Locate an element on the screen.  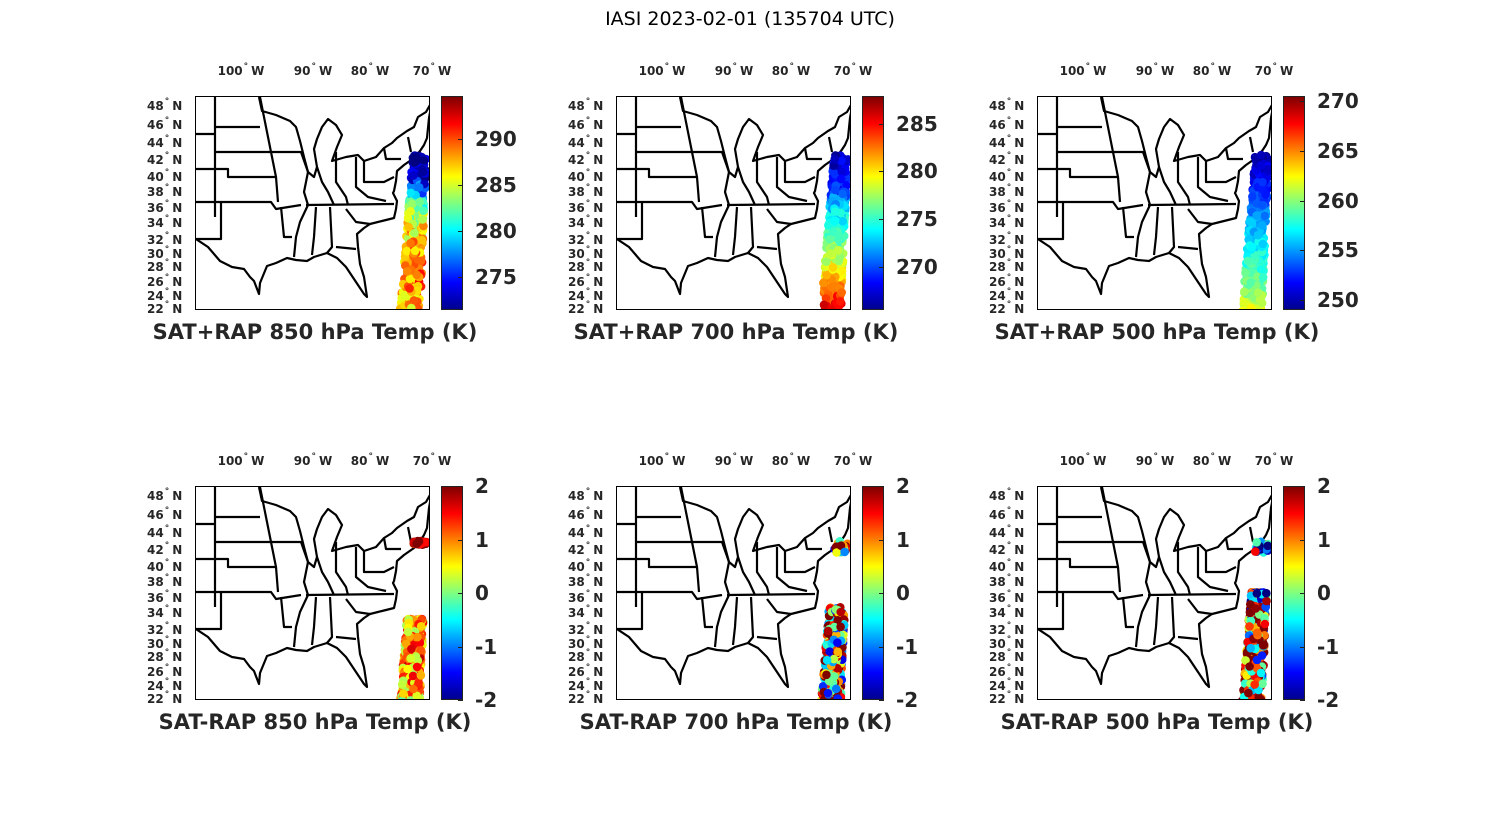
lat-value: 46 is located at coordinates (155, 515).